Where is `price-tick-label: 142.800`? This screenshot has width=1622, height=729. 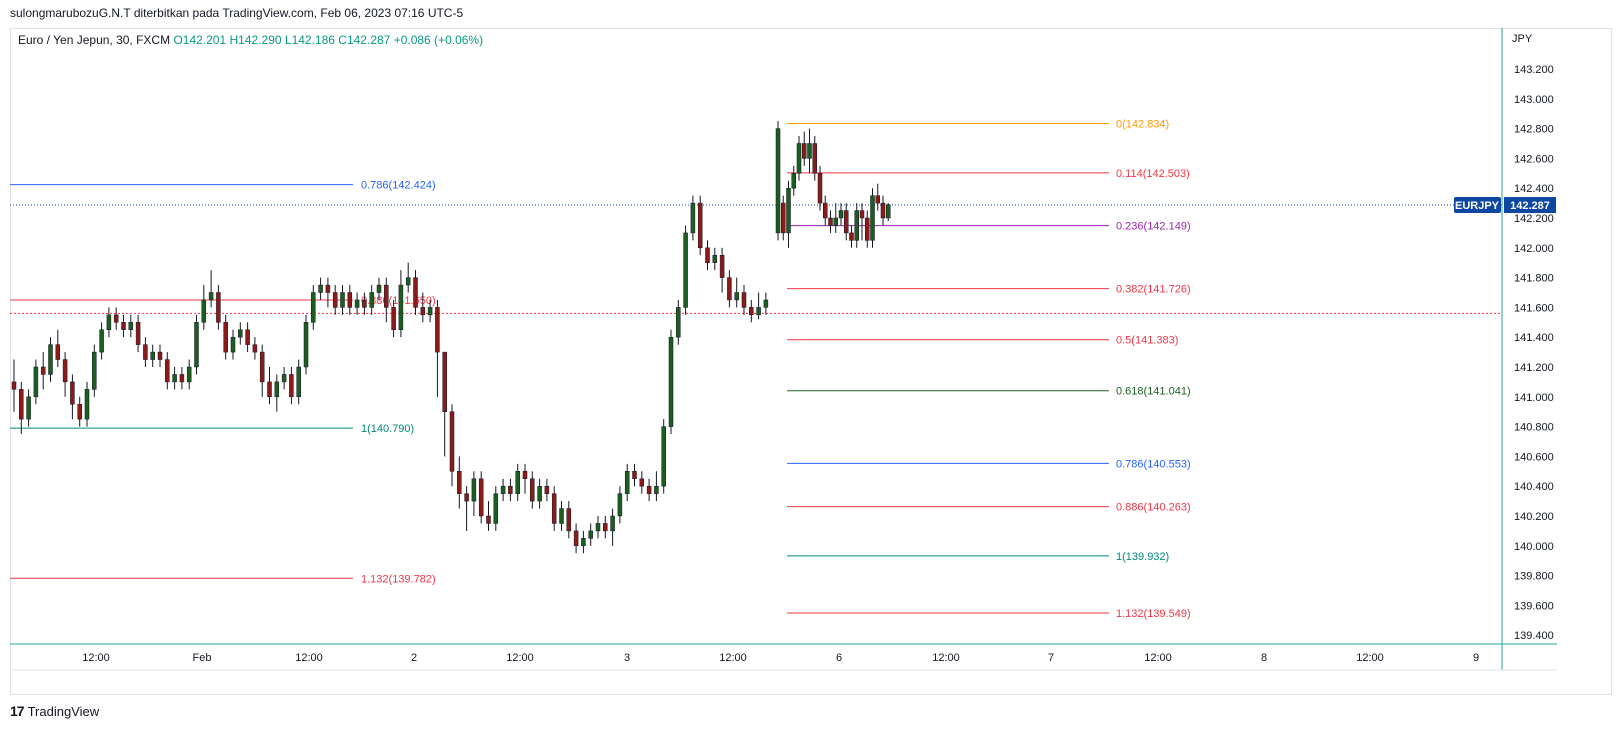 price-tick-label: 142.800 is located at coordinates (1534, 130).